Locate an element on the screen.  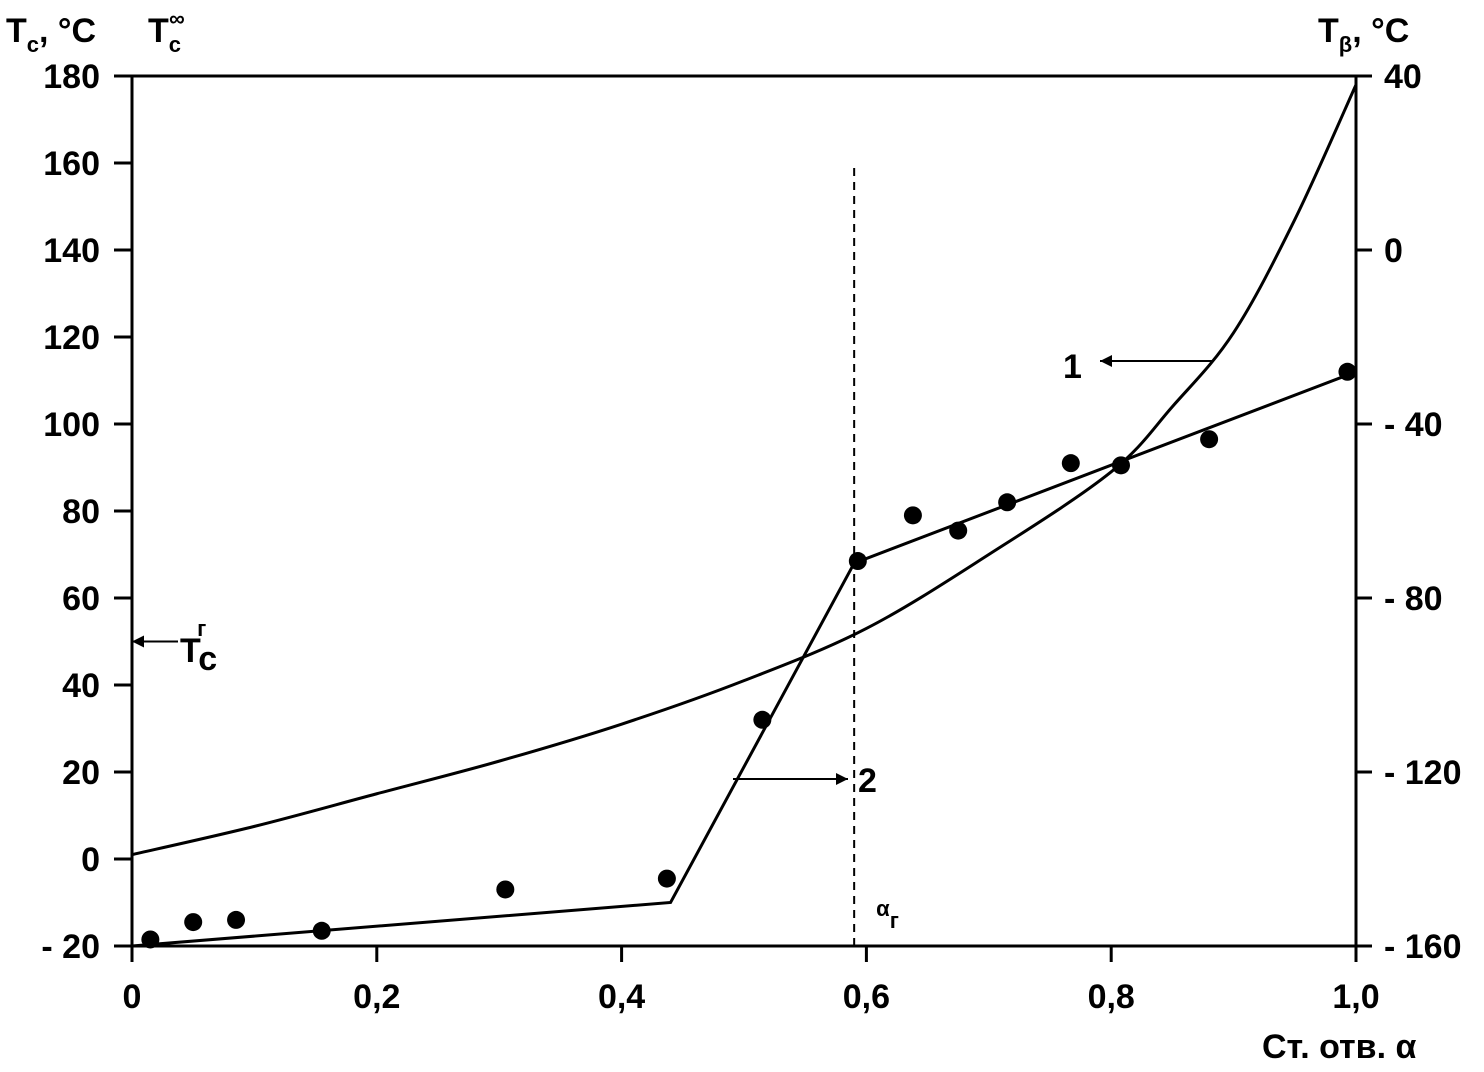
right-title-main: T is located at coordinates (1328, 31).